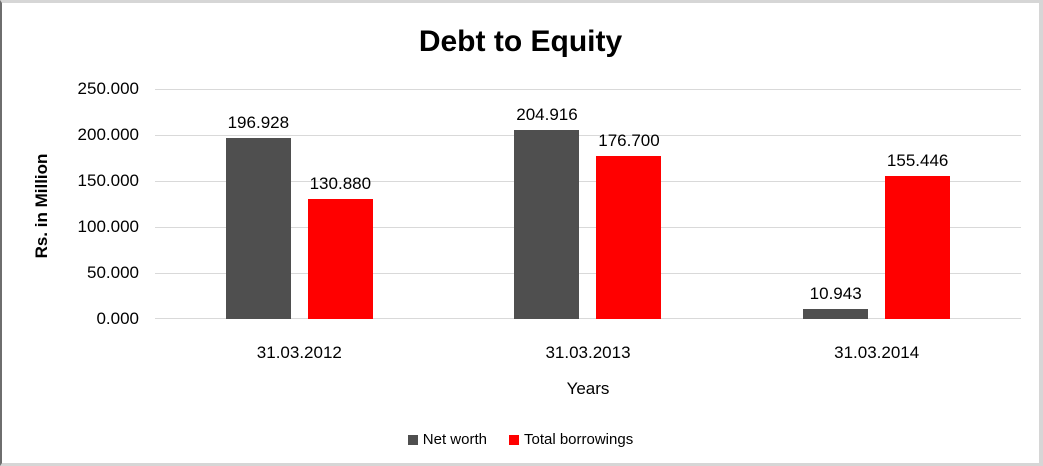 The height and width of the screenshot is (466, 1043). I want to click on legend-item-total-borrowings: Total borrowings, so click(571, 439).